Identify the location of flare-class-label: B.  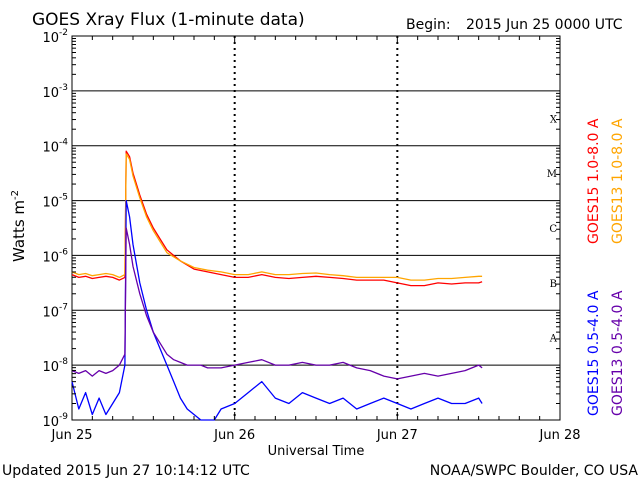
(553, 284).